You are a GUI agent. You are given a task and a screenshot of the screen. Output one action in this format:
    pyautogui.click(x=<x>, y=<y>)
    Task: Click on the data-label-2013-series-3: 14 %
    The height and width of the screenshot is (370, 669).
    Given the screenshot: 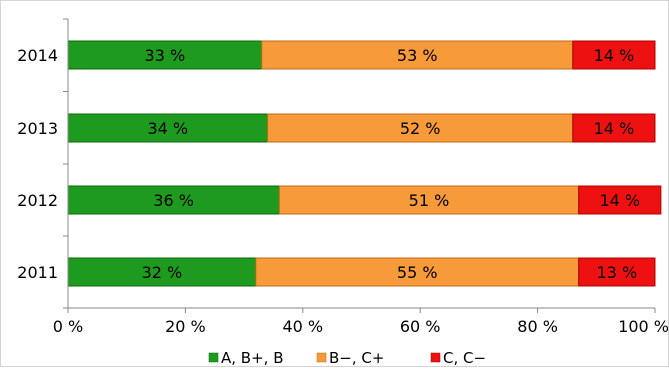 What is the action you would take?
    pyautogui.click(x=614, y=128)
    